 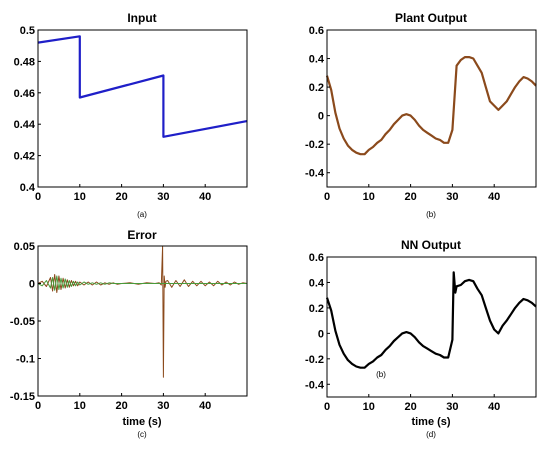 I want to click on y-tick-label: -0.15, so click(x=22, y=397).